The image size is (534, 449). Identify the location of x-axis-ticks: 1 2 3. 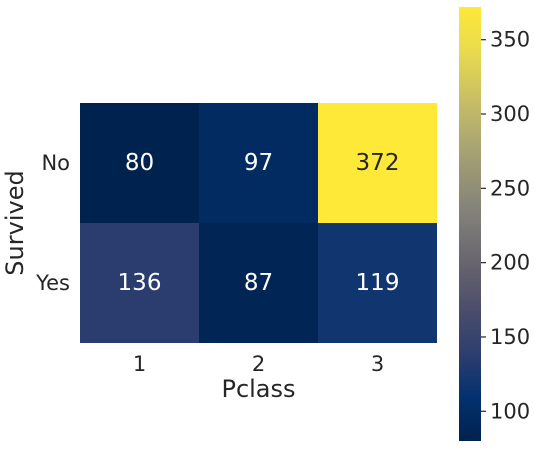
(258, 364).